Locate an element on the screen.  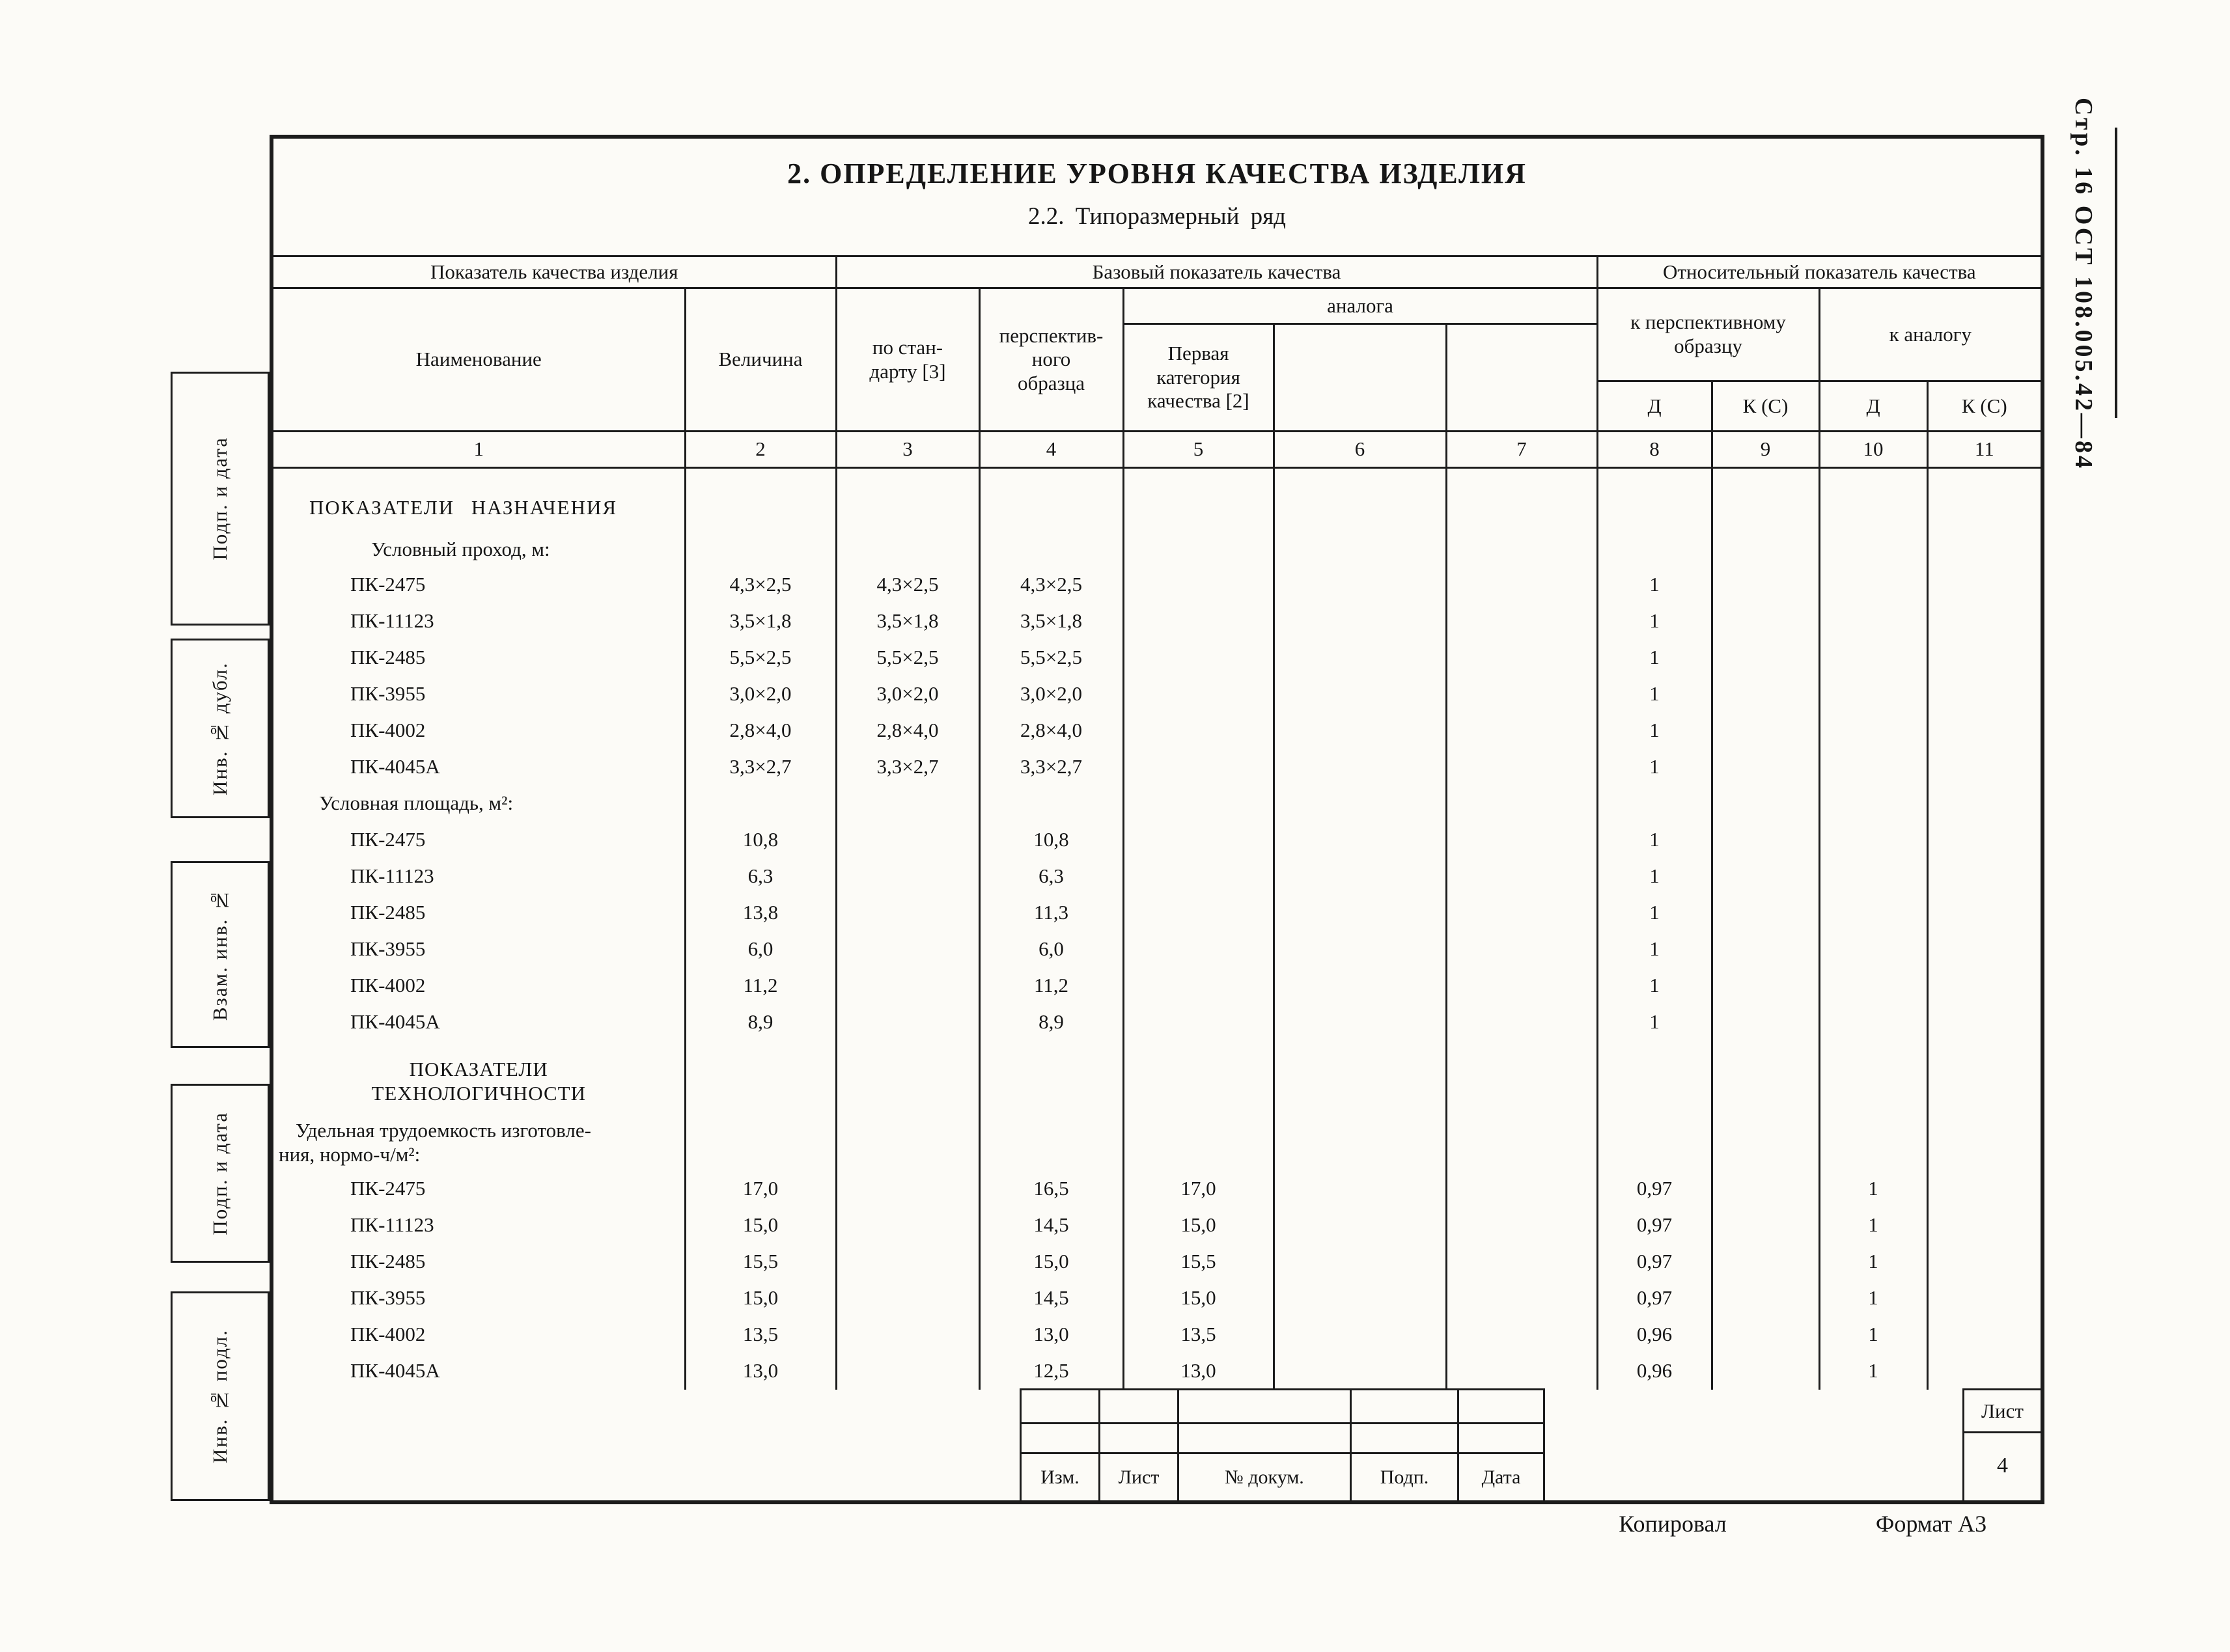
page-subtitle: 2.2. Типоразмерный ряд is located at coordinates (1157, 216).